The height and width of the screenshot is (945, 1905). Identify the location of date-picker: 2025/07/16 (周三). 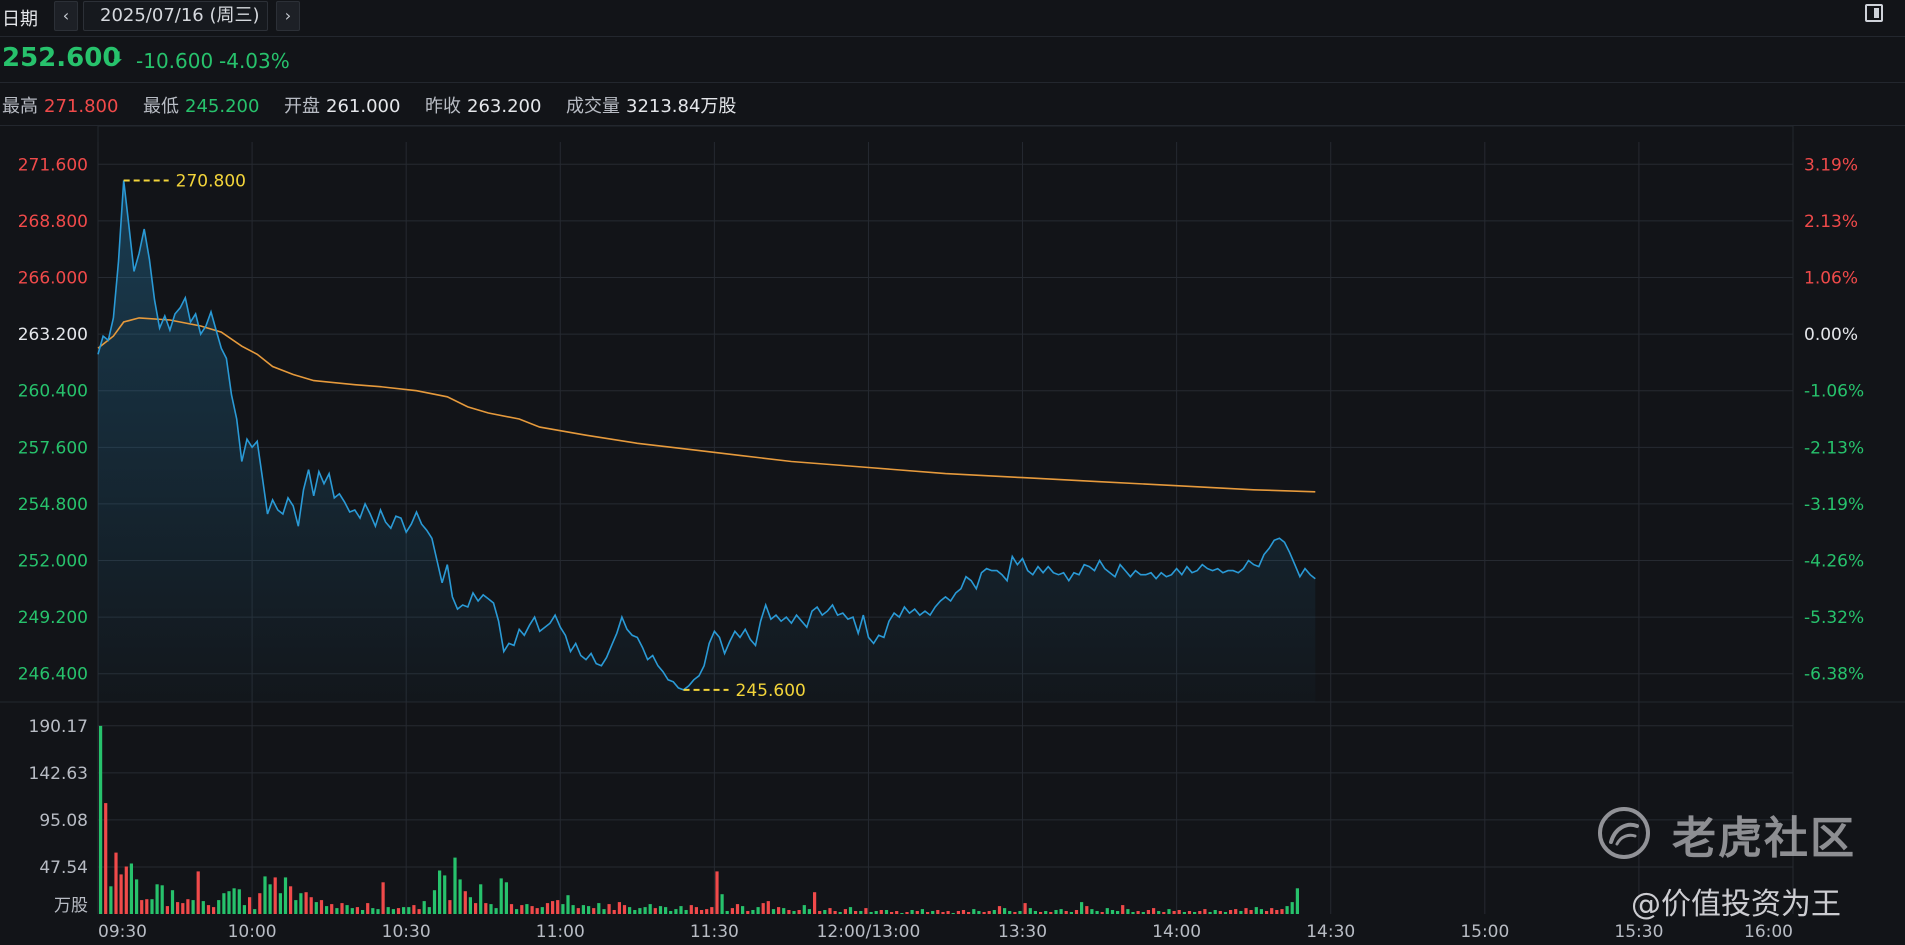
(175, 16).